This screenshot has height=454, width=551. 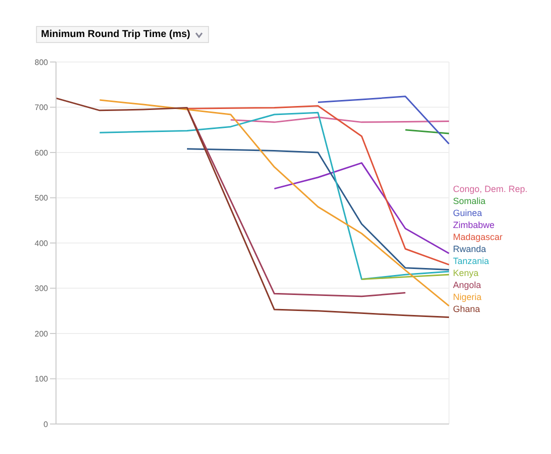 I want to click on y-tick-label: 500, so click(x=41, y=198).